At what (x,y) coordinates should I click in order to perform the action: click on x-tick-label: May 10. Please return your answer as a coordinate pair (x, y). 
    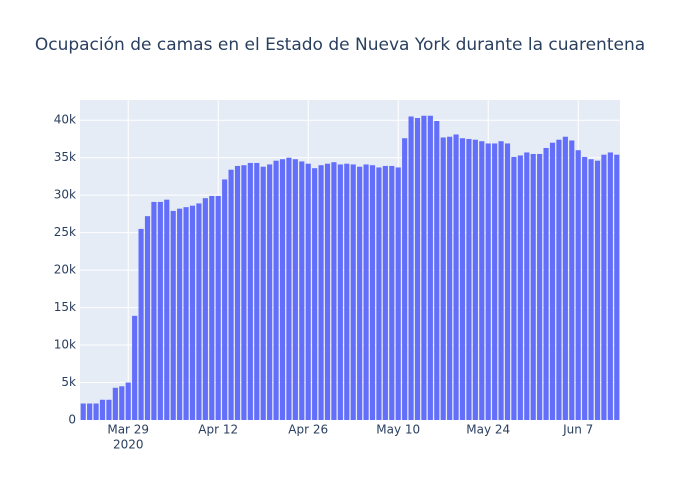
    Looking at the image, I should click on (398, 430).